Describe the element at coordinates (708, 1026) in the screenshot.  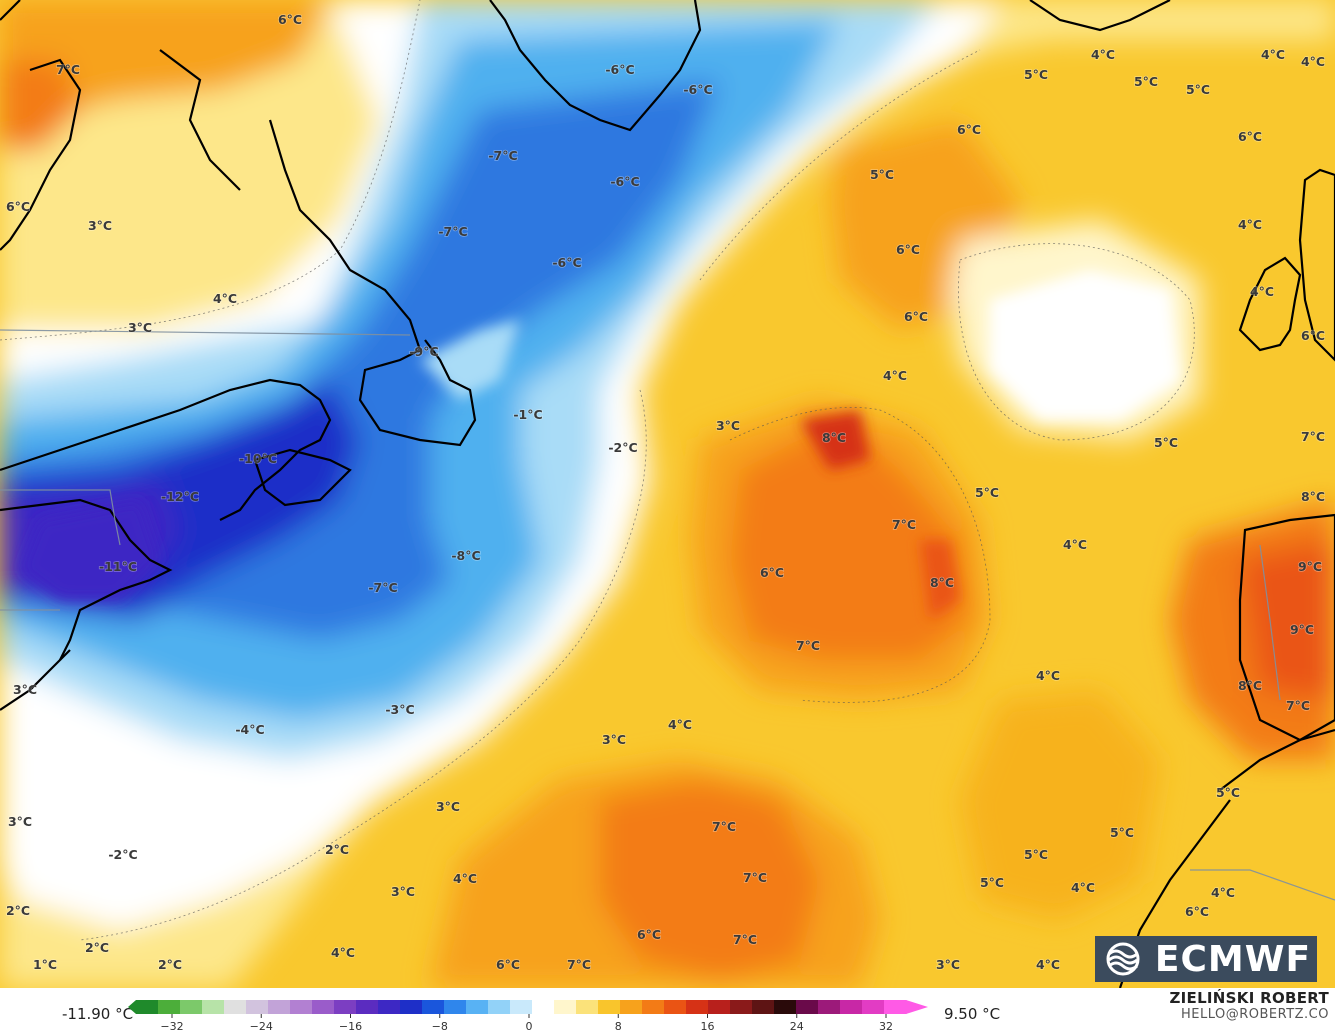
I see `colorbar-tick-label: 16` at that location.